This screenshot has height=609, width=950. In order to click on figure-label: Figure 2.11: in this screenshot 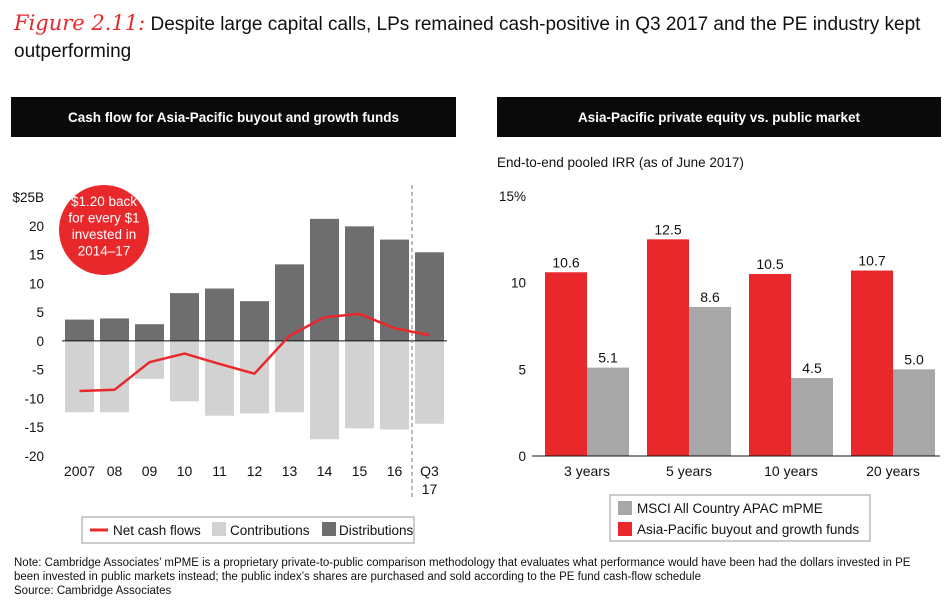, I will do `click(80, 23)`.